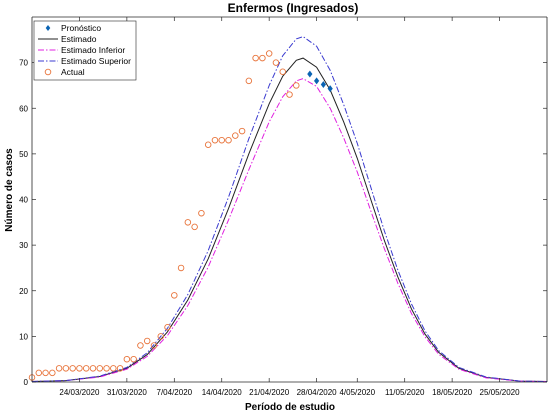 This screenshot has width=550, height=419. I want to click on y-tick-label: 60, so click(23, 108).